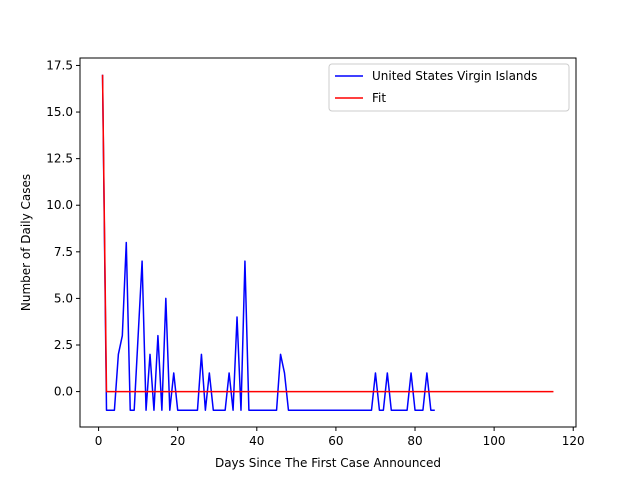 This screenshot has height=480, width=640. Describe the element at coordinates (379, 98) in the screenshot. I see `legend-label-1: Fit` at that location.